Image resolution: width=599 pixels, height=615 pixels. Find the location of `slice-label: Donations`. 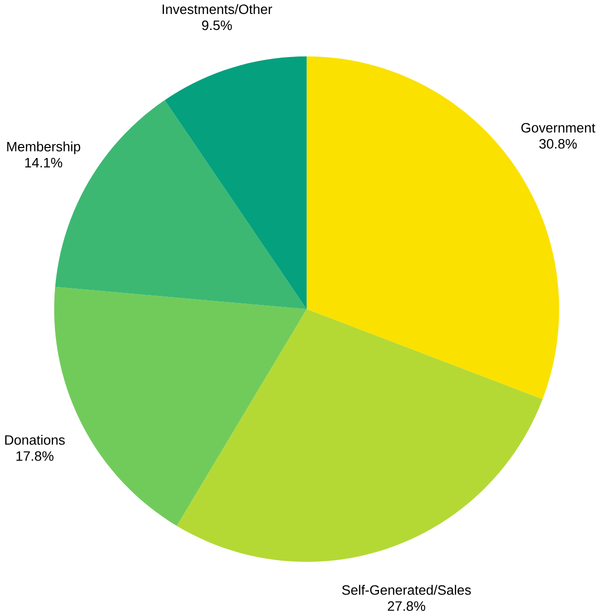

slice-label: Donations is located at coordinates (35, 439).